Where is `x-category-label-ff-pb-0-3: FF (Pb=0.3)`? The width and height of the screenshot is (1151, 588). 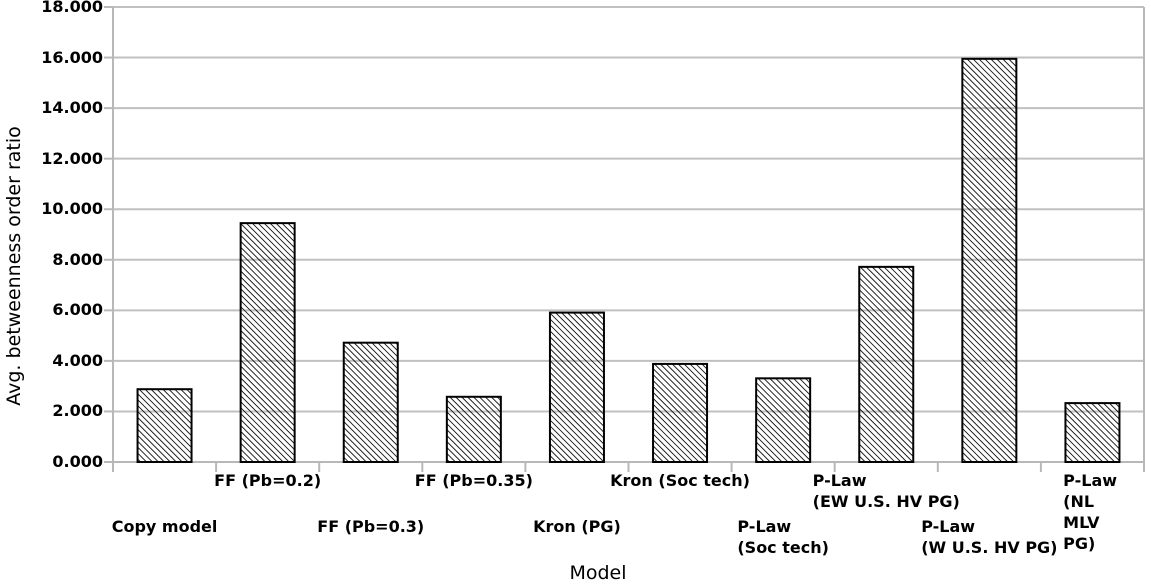
x-category-label-ff-pb-0-3: FF (Pb=0.3) is located at coordinates (371, 526).